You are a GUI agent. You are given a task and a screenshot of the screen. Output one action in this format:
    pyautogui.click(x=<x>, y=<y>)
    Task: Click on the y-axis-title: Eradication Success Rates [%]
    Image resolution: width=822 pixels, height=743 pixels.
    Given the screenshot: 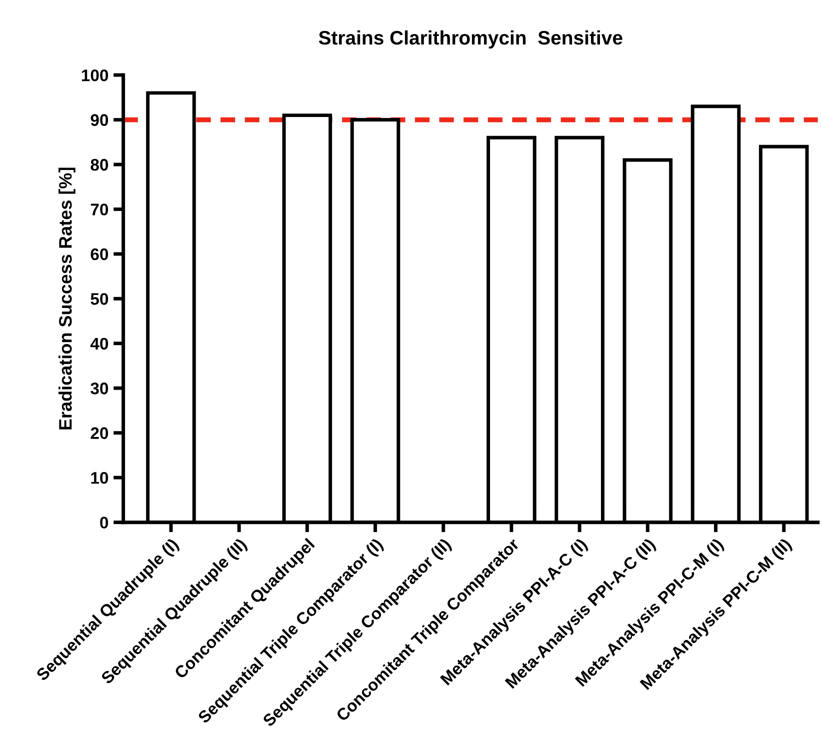 What is the action you would take?
    pyautogui.click(x=67, y=299)
    